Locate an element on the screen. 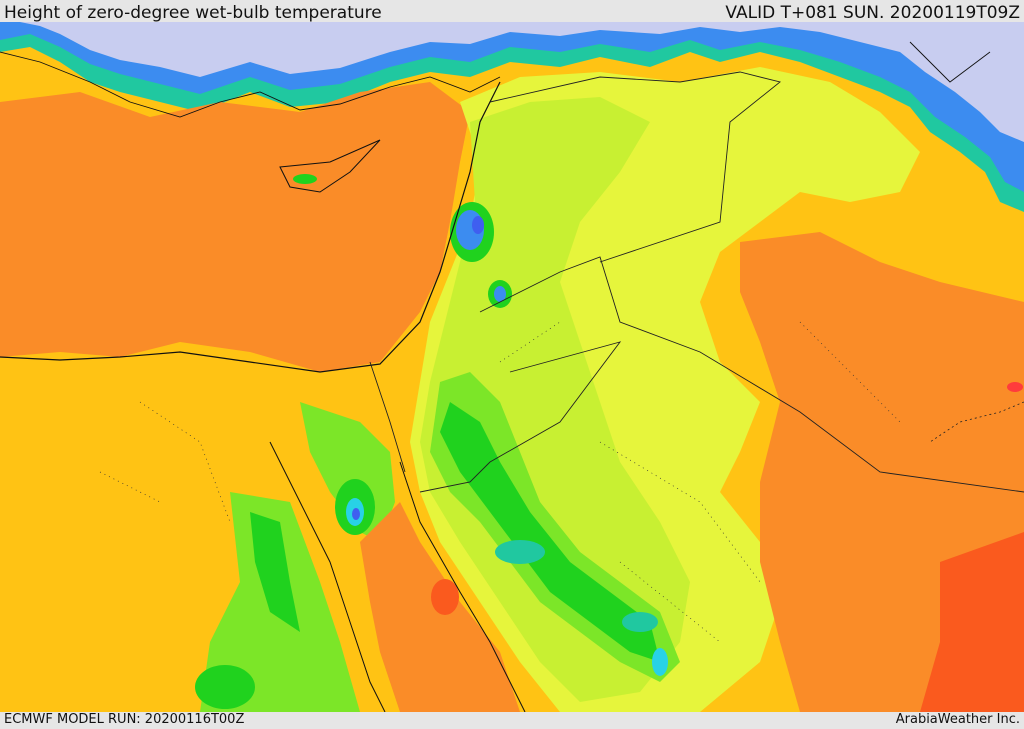  east-red-dot is located at coordinates (1015, 387).